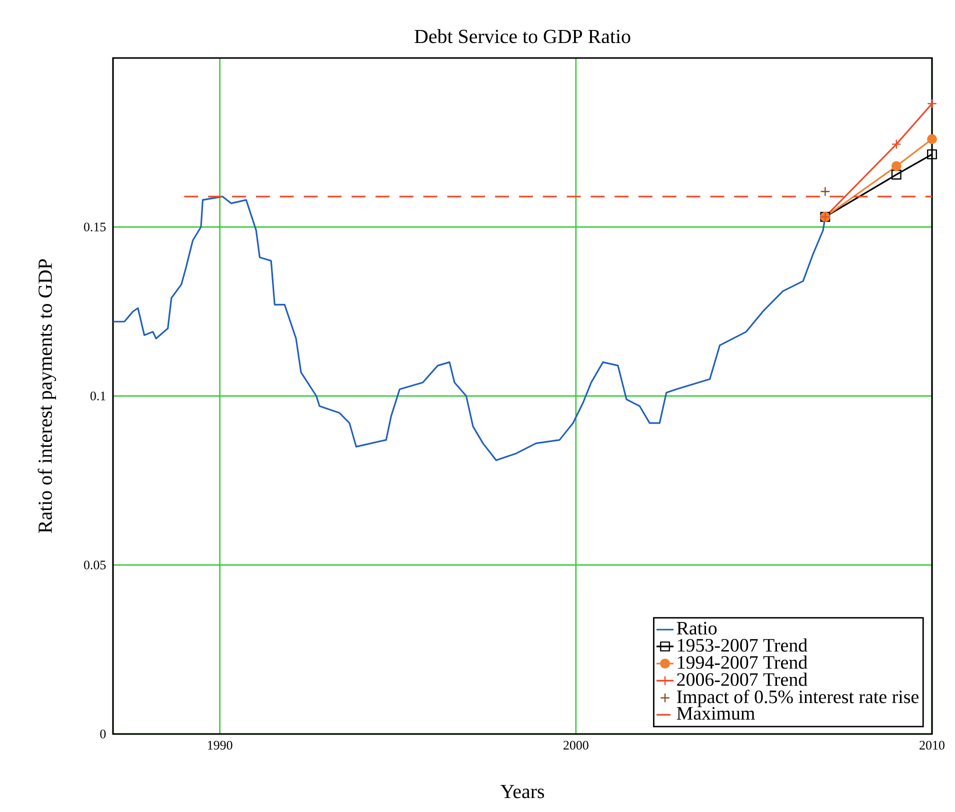 The width and height of the screenshot is (955, 812). What do you see at coordinates (522, 791) in the screenshot?
I see `x-axis-title: Years` at bounding box center [522, 791].